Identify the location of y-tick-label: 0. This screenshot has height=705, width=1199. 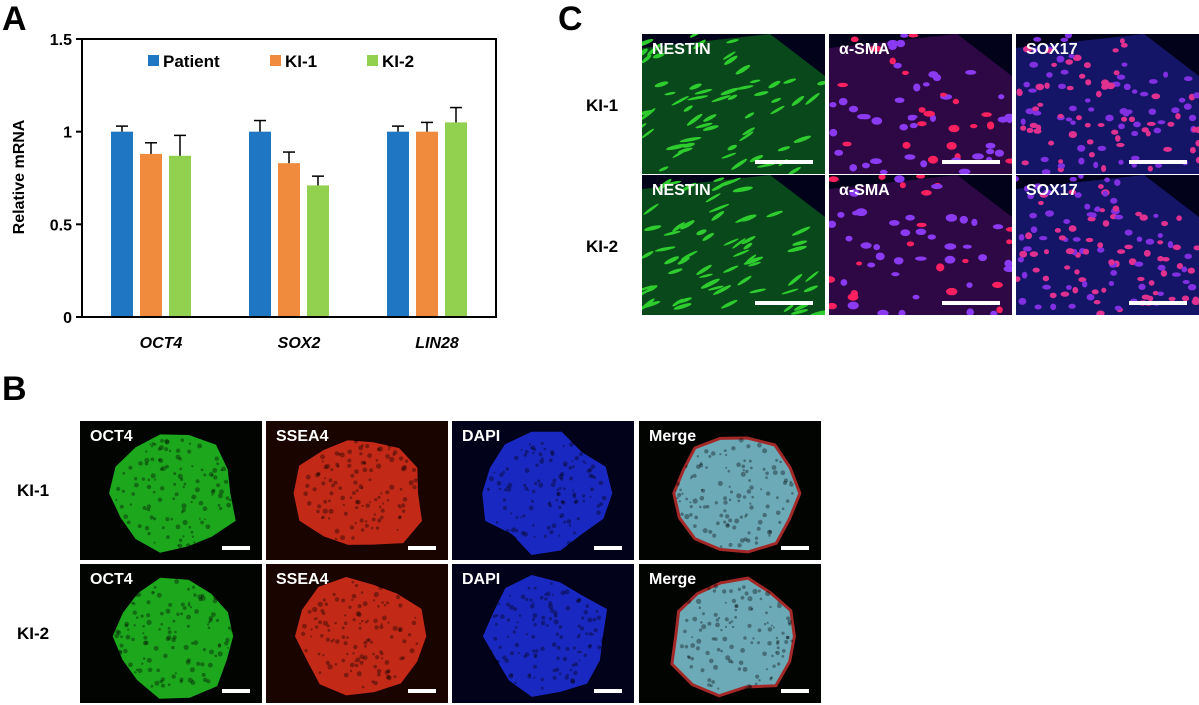
(67, 318).